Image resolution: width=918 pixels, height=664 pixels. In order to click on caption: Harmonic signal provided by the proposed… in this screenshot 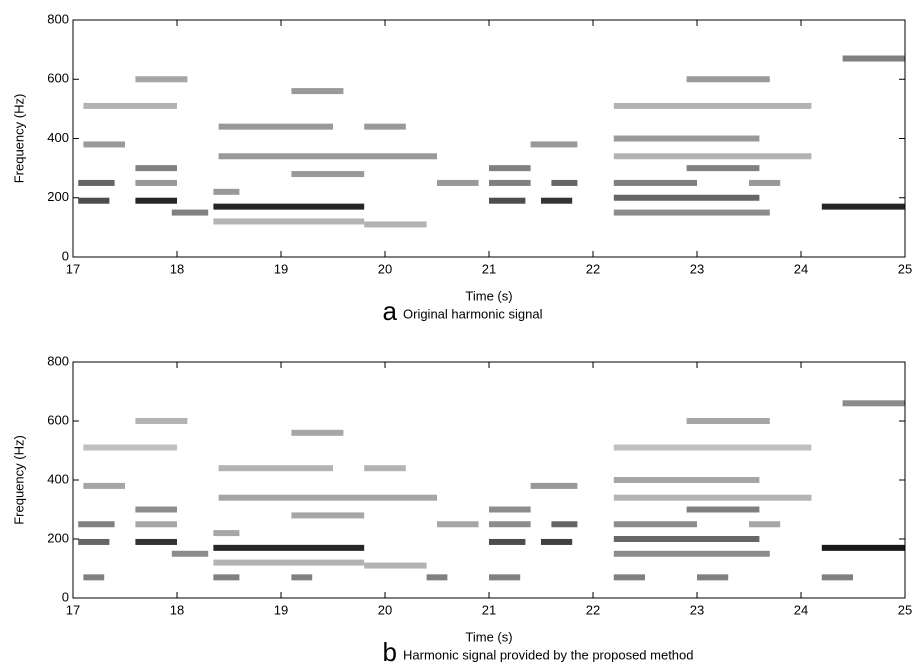, I will do `click(548, 654)`.